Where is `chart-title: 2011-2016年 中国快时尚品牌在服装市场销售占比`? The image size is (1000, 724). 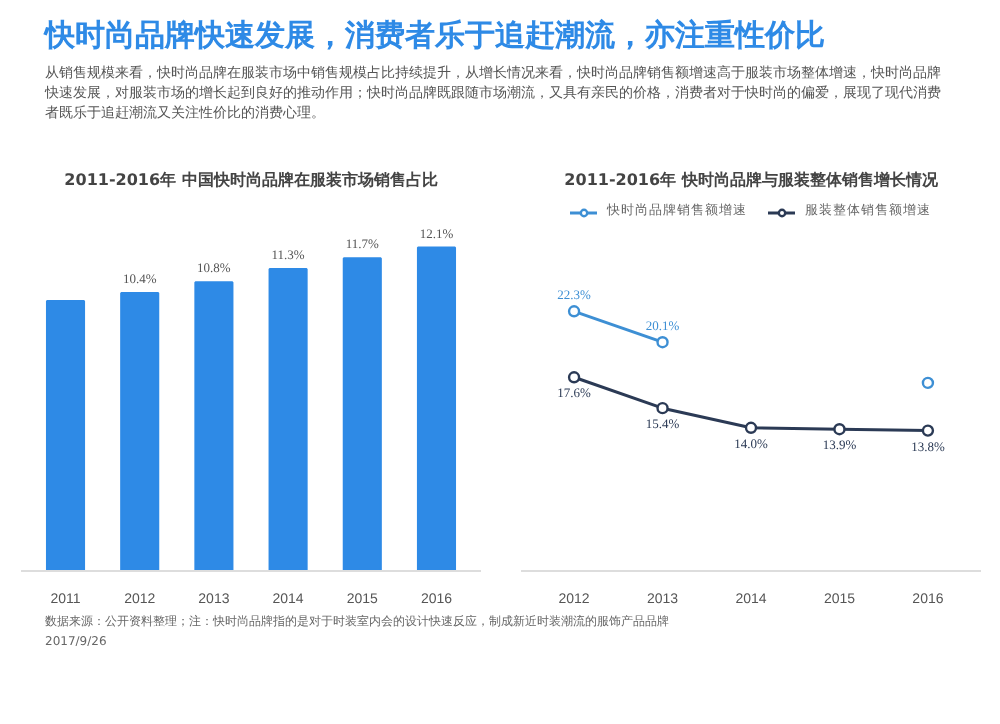 chart-title: 2011-2016年 中国快时尚品牌在服装市场销售占比 is located at coordinates (251, 179).